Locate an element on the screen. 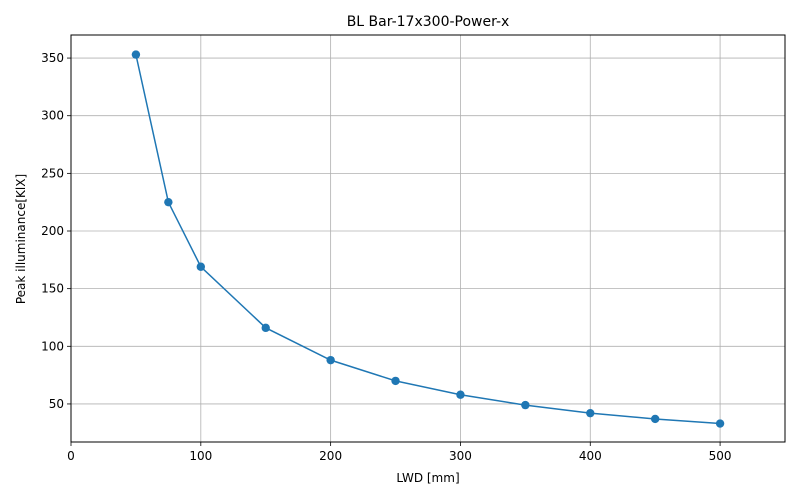 Image resolution: width=800 pixels, height=500 pixels. y-axis: 50 100 150 200 250 300 350 is located at coordinates (56, 231).